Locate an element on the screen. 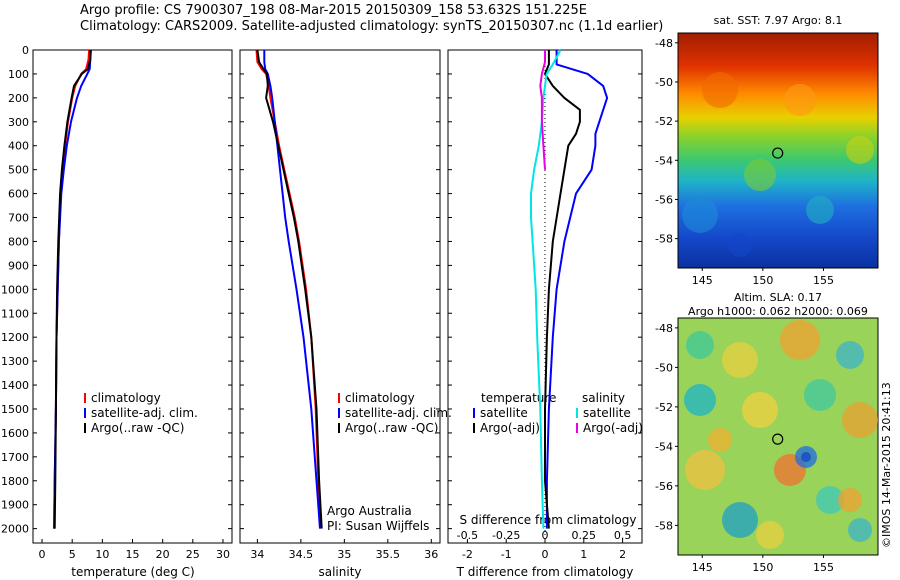  sdiff-tick-label: 0.5 is located at coordinates (623, 535).